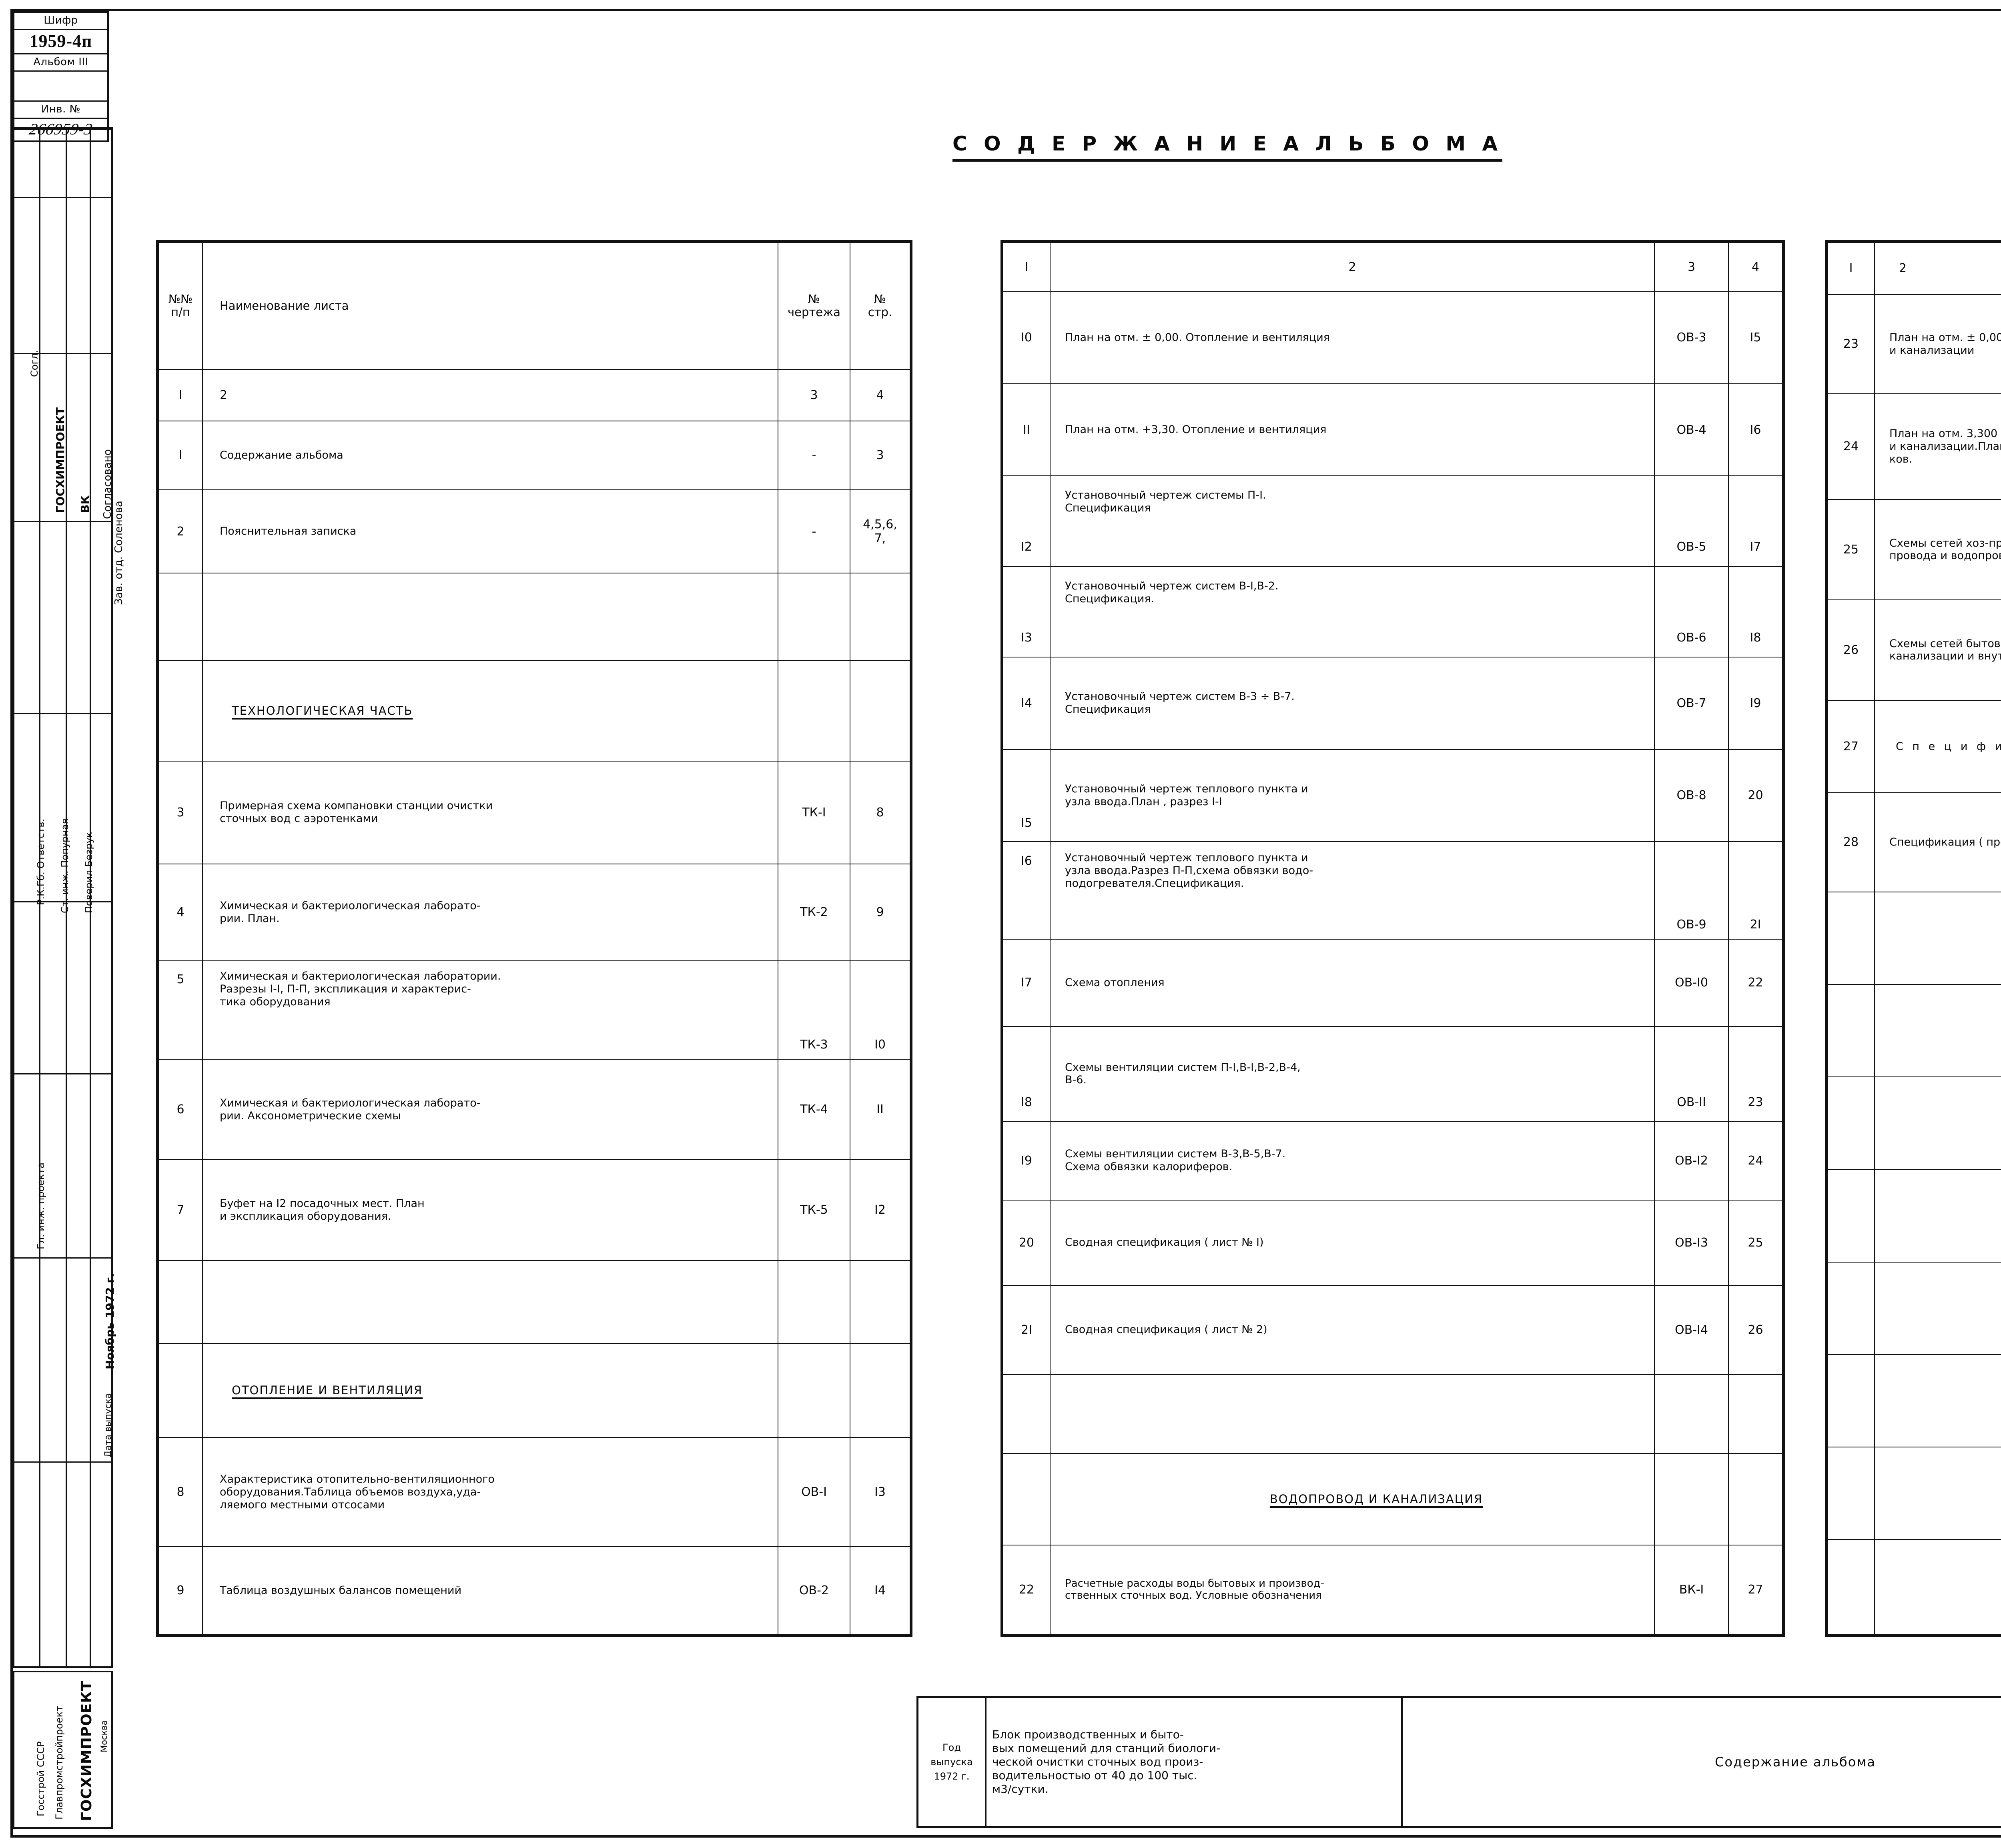  I want to click on row-page: 25, so click(1755, 1242).